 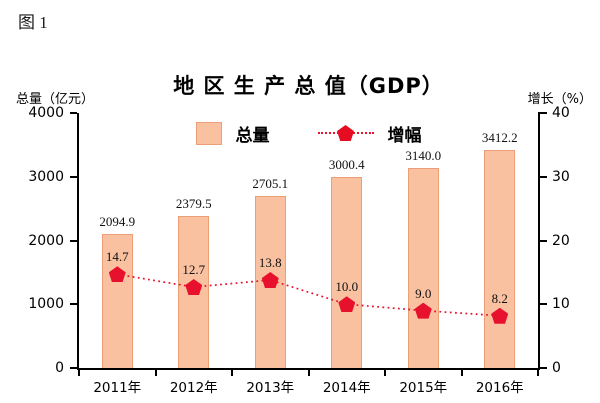 I want to click on x-category-label: 2015年, so click(x=423, y=388).